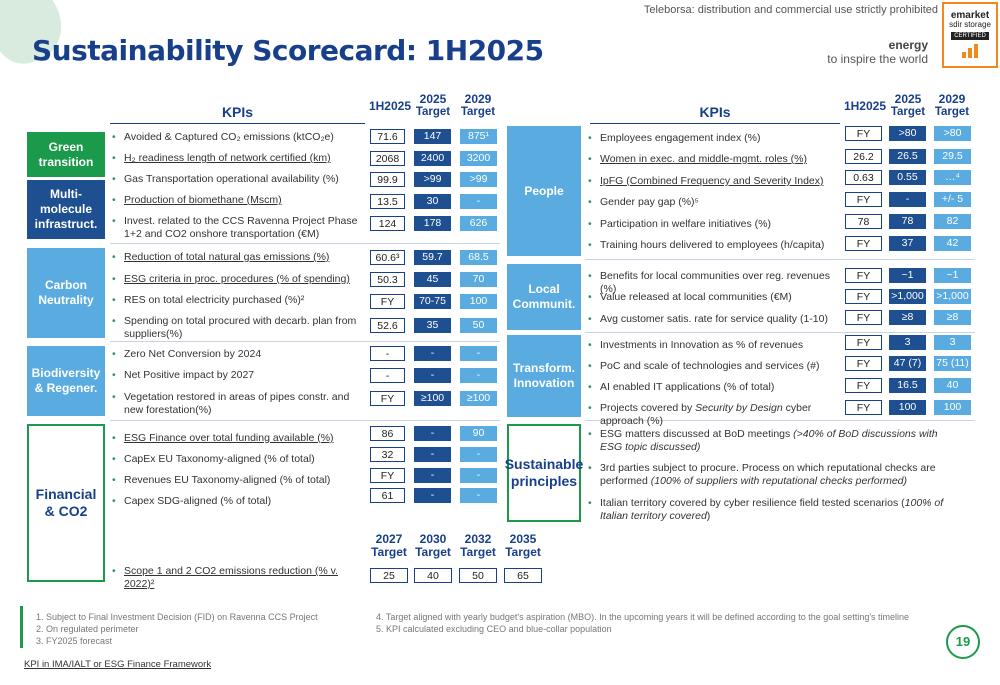  What do you see at coordinates (387, 257) in the screenshot?
I see `value-cell: 60.6³` at bounding box center [387, 257].